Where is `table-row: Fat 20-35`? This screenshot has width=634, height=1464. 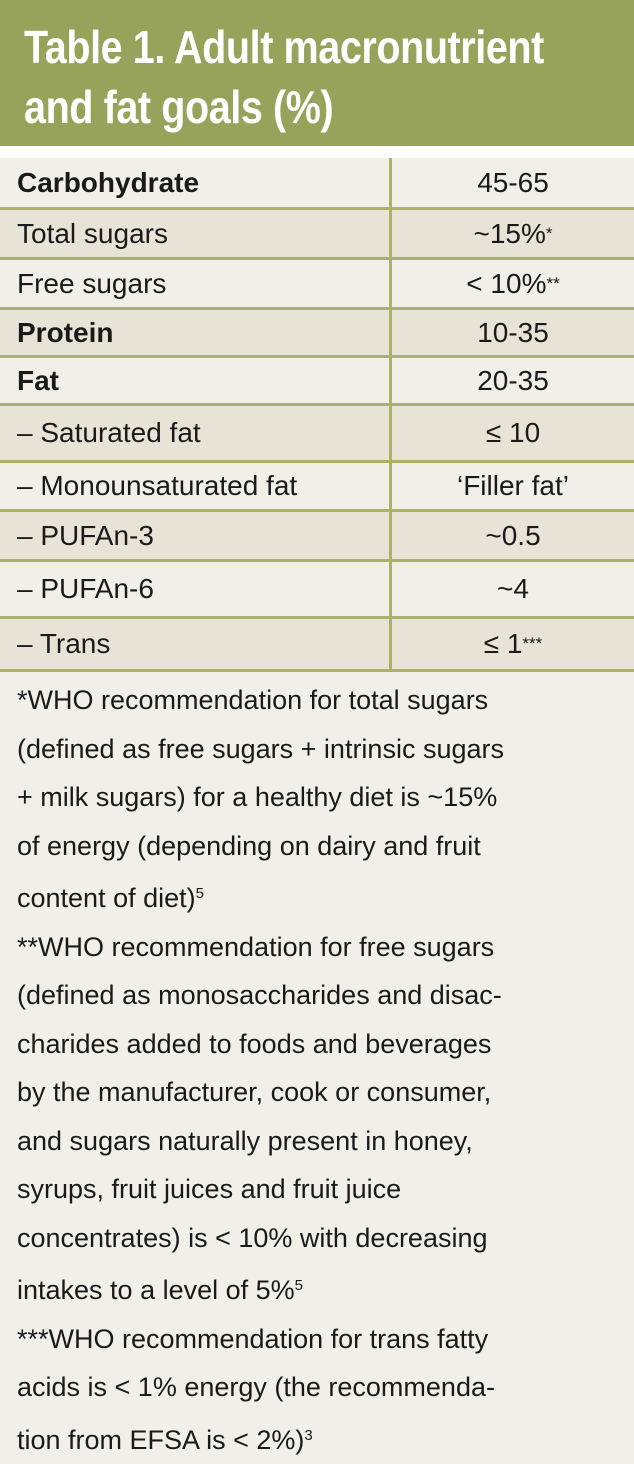 table-row: Fat 20-35 is located at coordinates (317, 382).